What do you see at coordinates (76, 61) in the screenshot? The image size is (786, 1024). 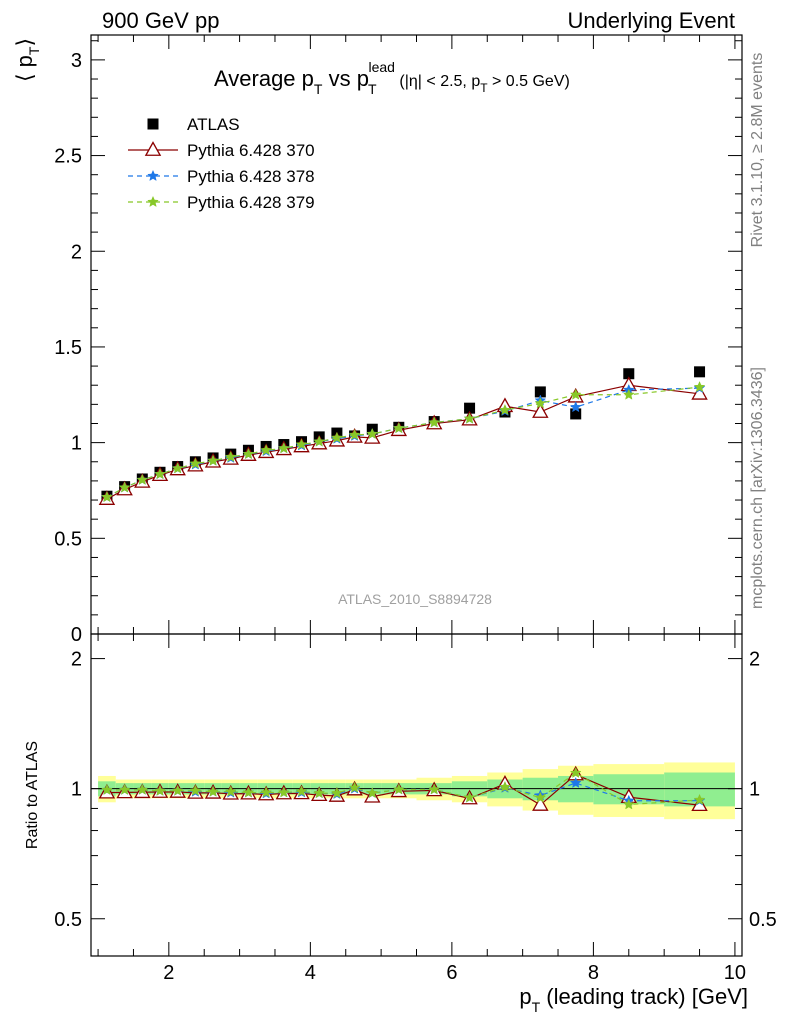 I see `y-tick-label: 3` at bounding box center [76, 61].